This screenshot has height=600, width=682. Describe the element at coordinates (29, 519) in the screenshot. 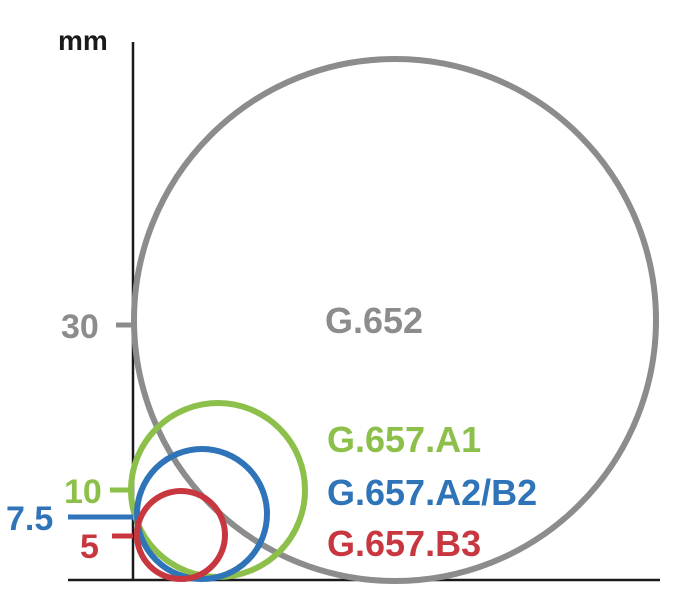

I see `tick-label-7-5: 7.5` at that location.